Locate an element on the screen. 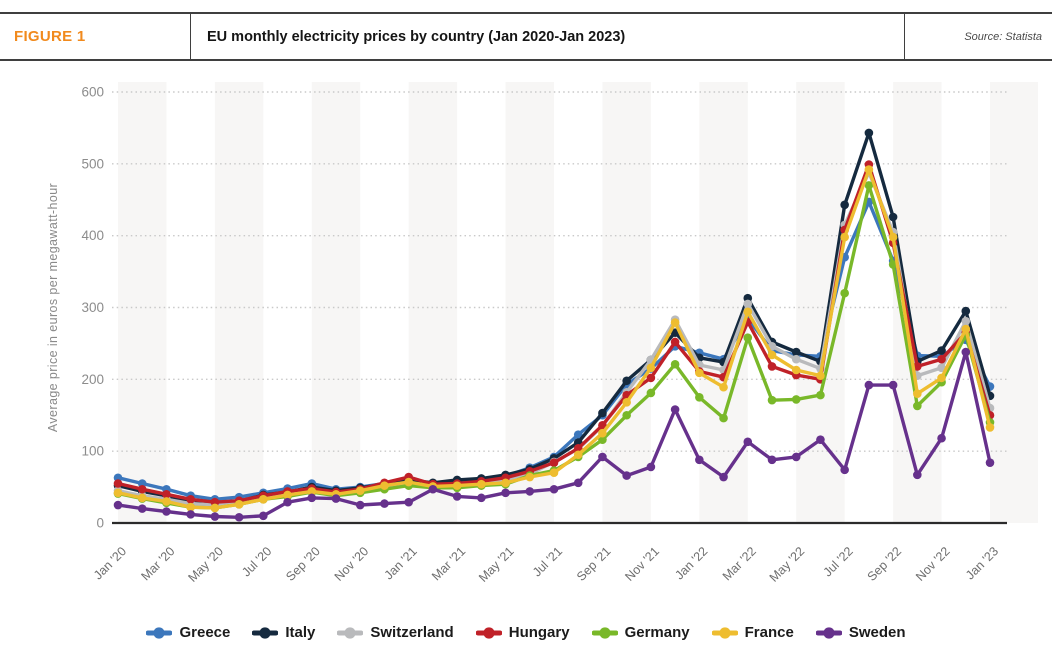 Image resolution: width=1052 pixels, height=667 pixels. x-tick-label: Jan '23 is located at coordinates (982, 563).